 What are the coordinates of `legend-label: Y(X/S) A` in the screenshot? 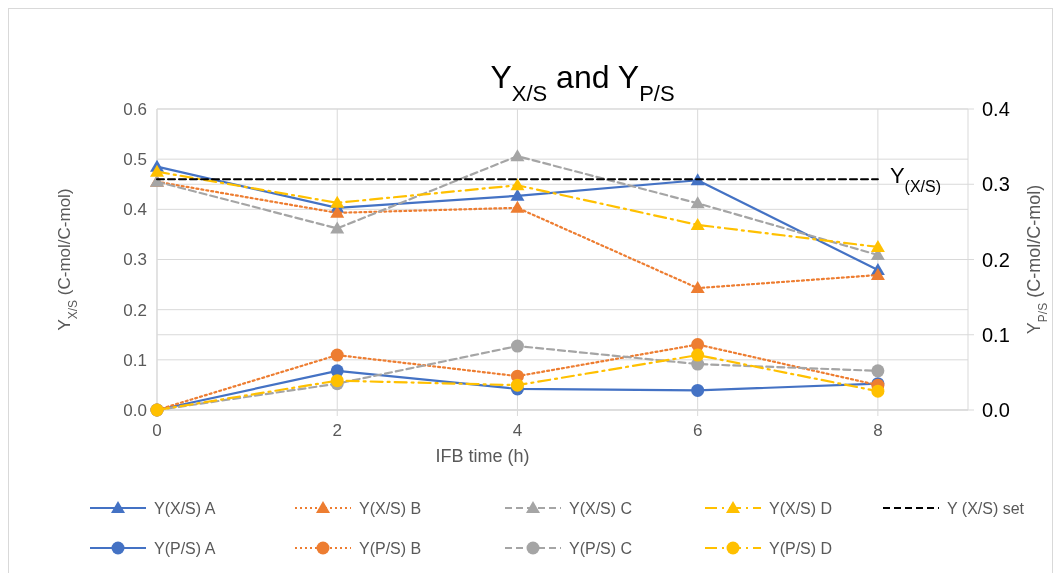 It's located at (185, 508).